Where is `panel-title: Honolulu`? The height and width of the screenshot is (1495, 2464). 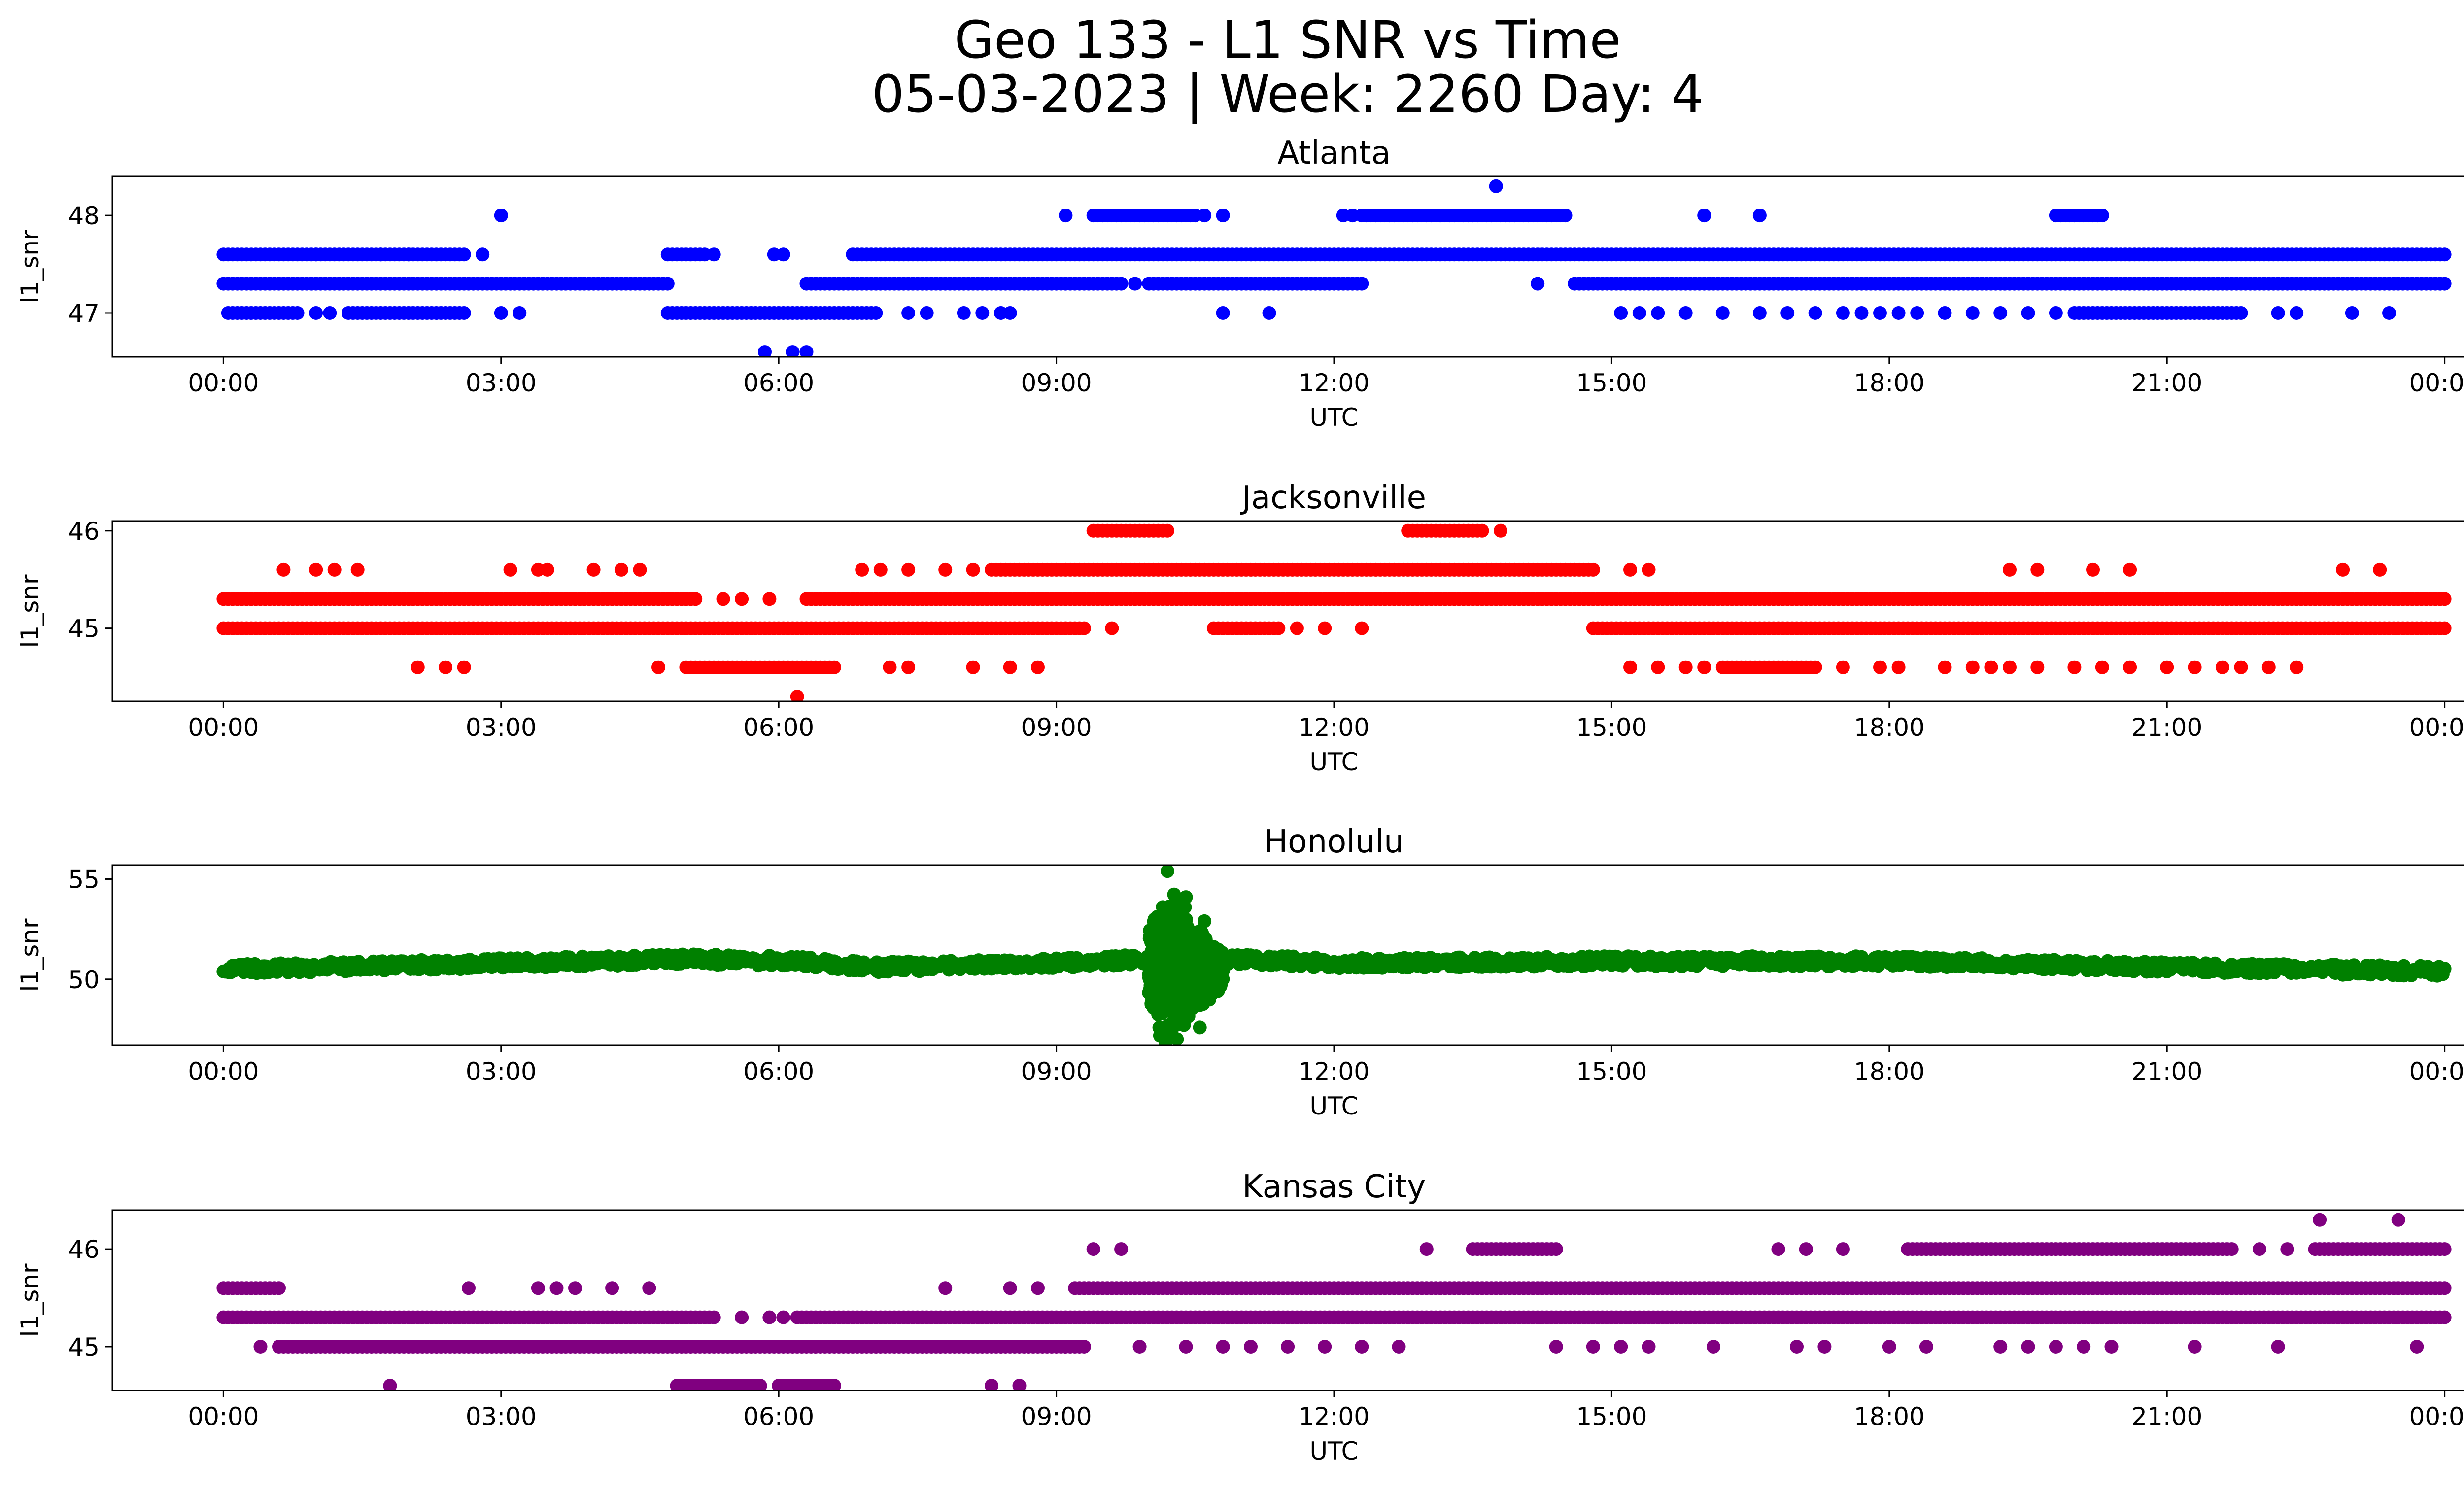 panel-title: Honolulu is located at coordinates (1334, 842).